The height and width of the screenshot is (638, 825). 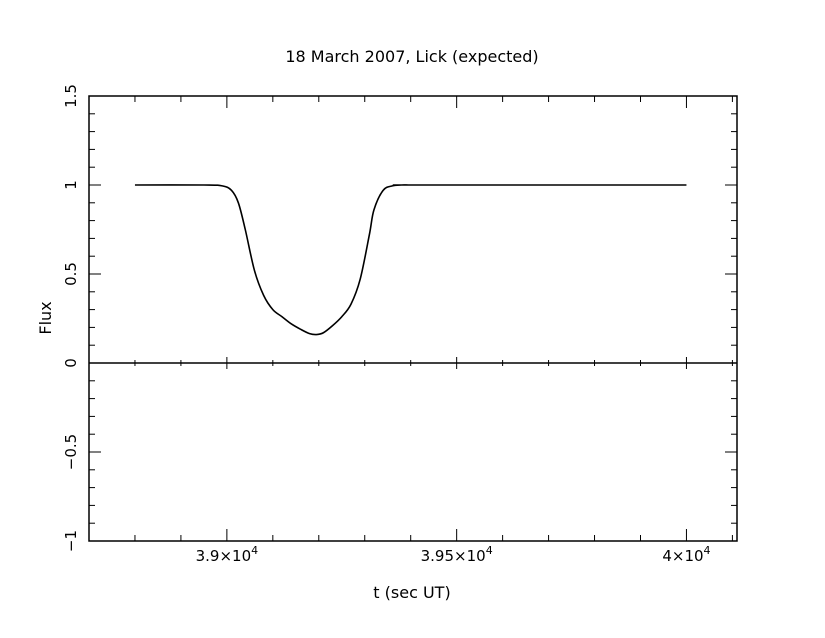 I want to click on x-tick-labels: 3.9×104 3.95×104 4×104, so click(x=453, y=554).